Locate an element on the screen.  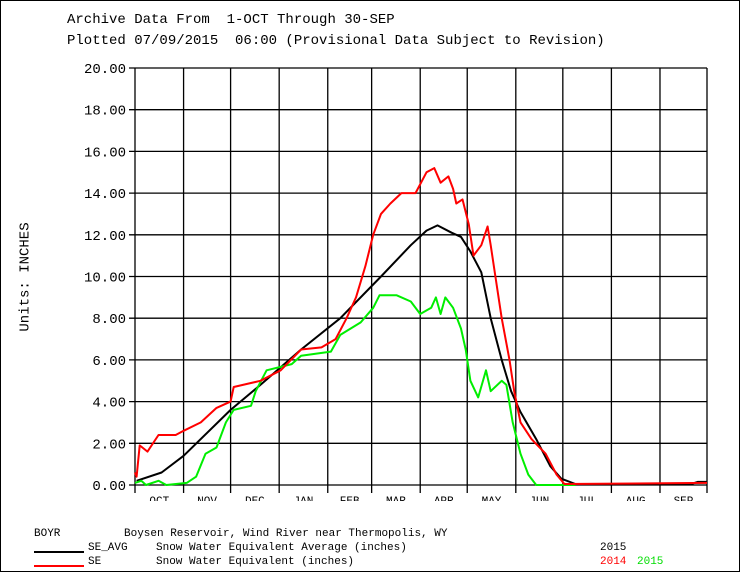
y-tick-label: 16.00 is located at coordinates (105, 153).